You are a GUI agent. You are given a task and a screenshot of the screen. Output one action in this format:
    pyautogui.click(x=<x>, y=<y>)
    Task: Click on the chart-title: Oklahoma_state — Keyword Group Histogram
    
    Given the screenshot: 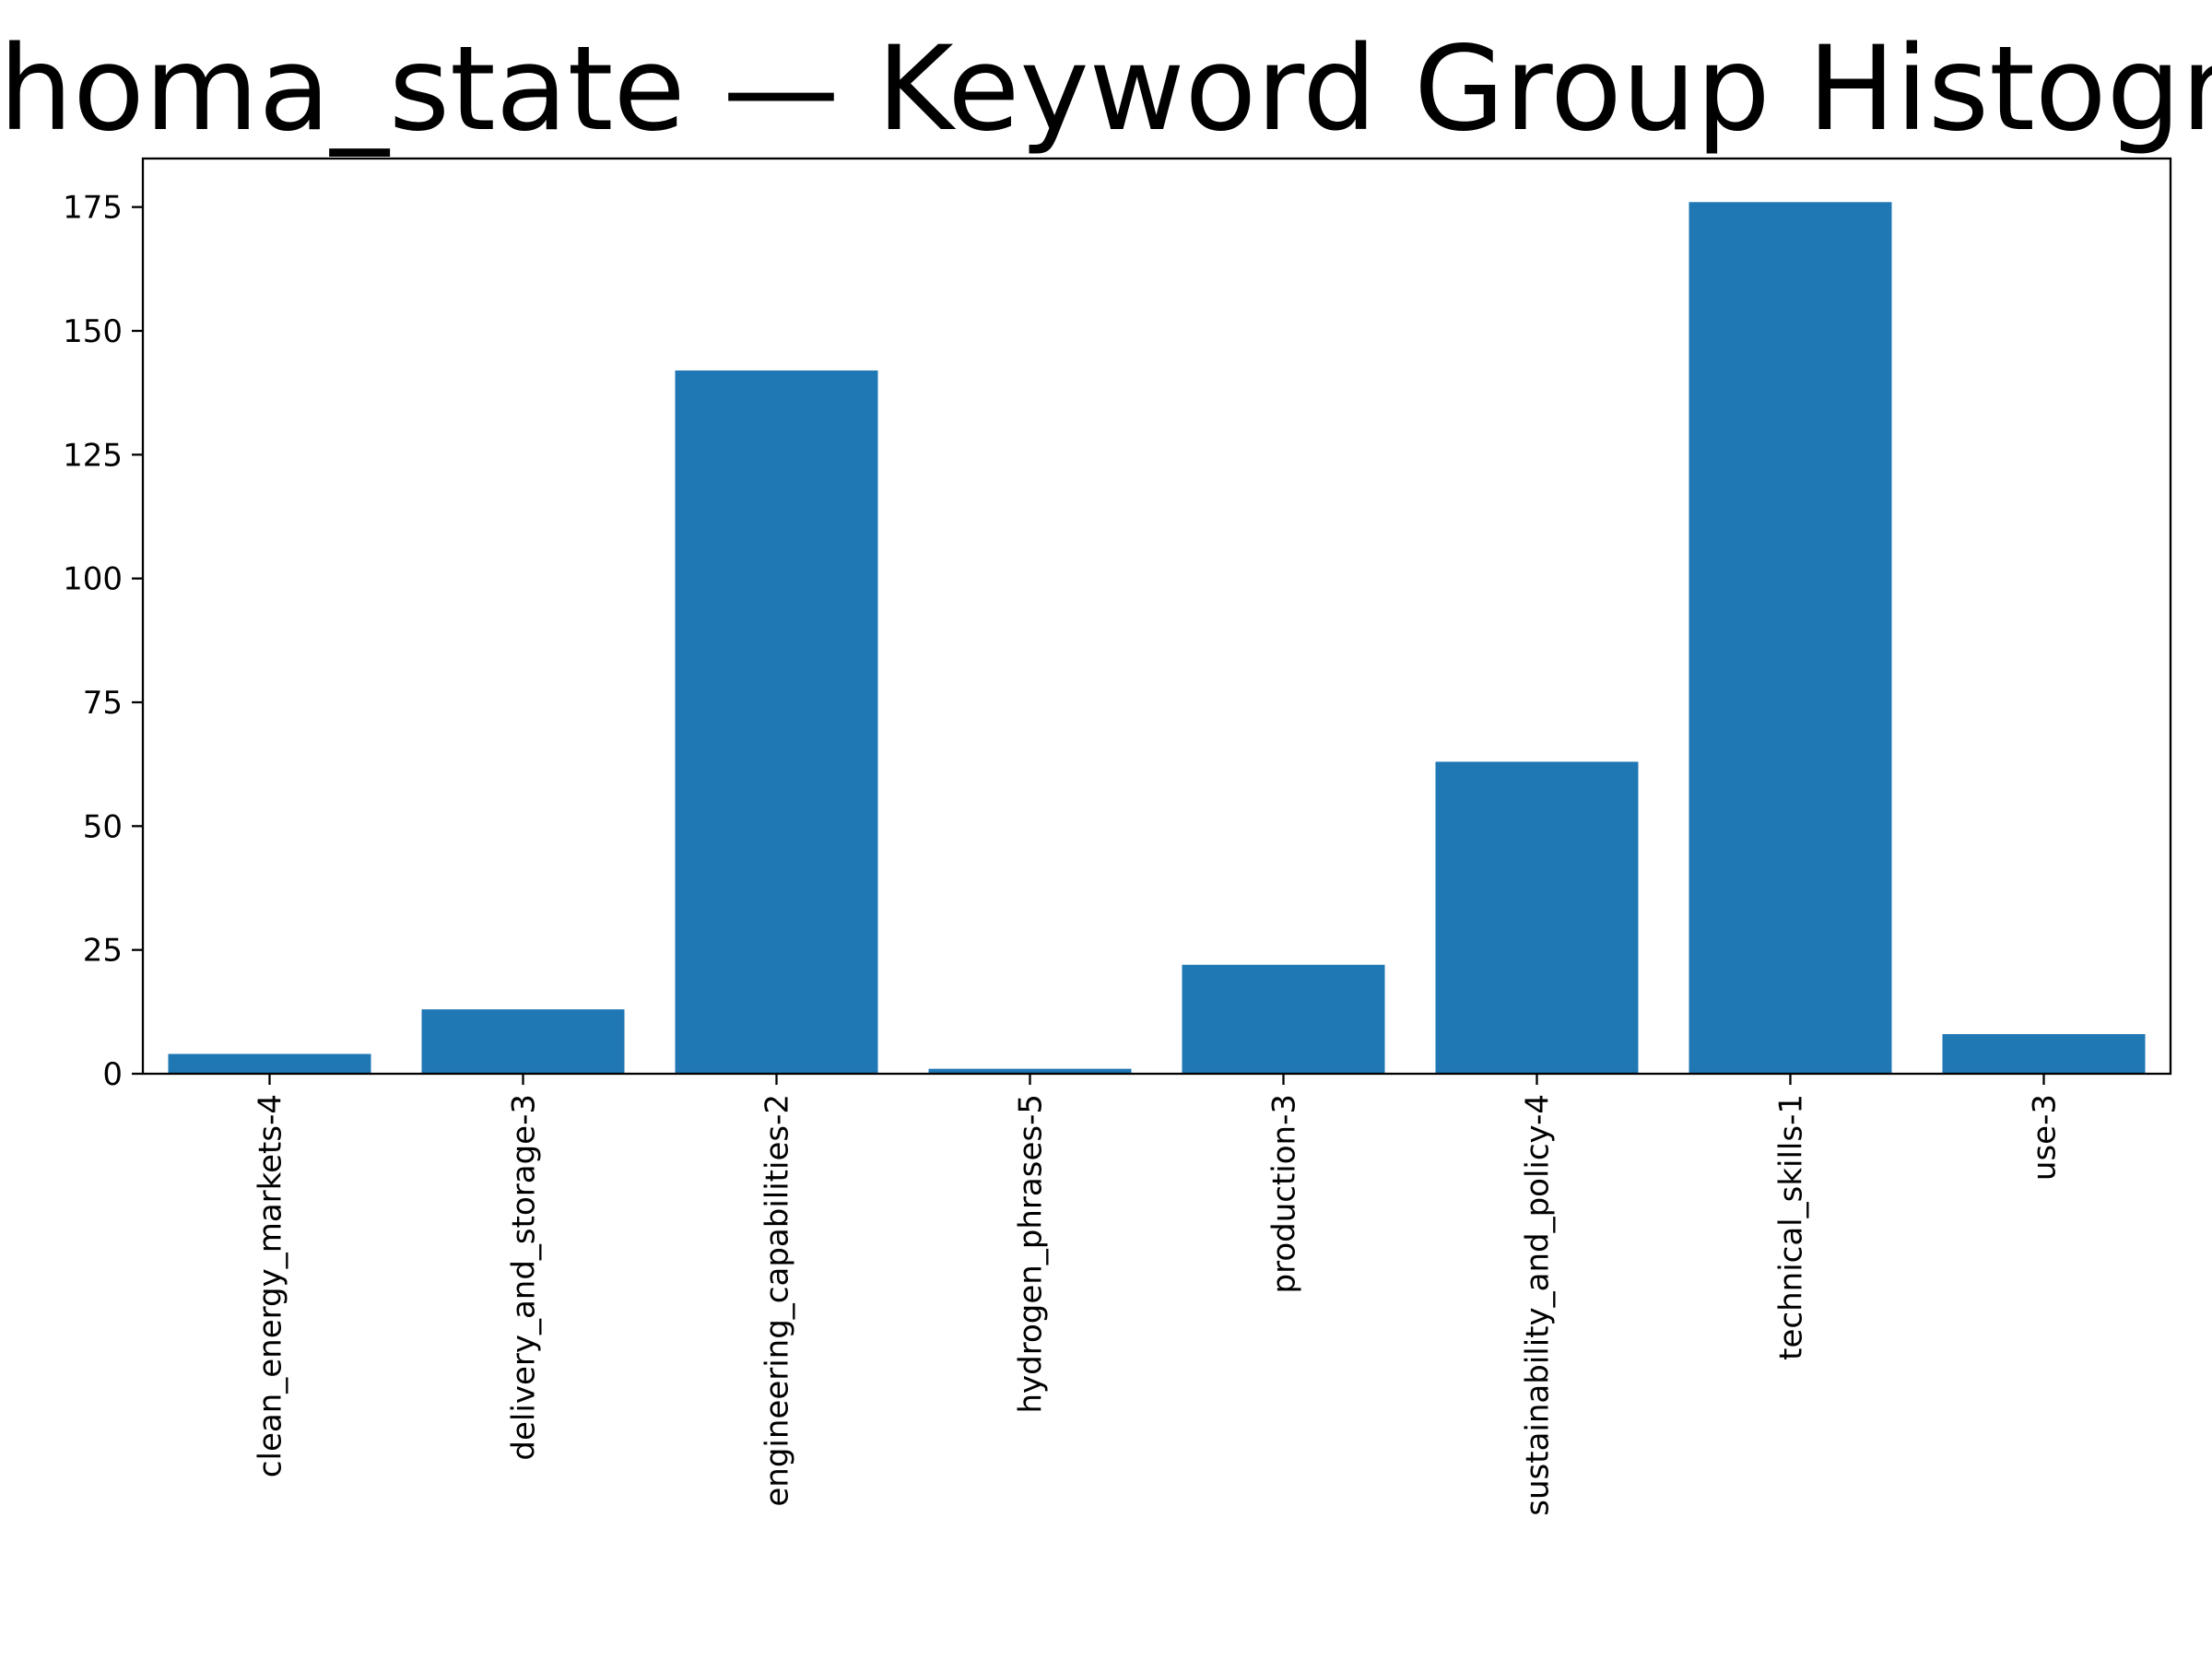 What is the action you would take?
    pyautogui.click(x=1106, y=88)
    